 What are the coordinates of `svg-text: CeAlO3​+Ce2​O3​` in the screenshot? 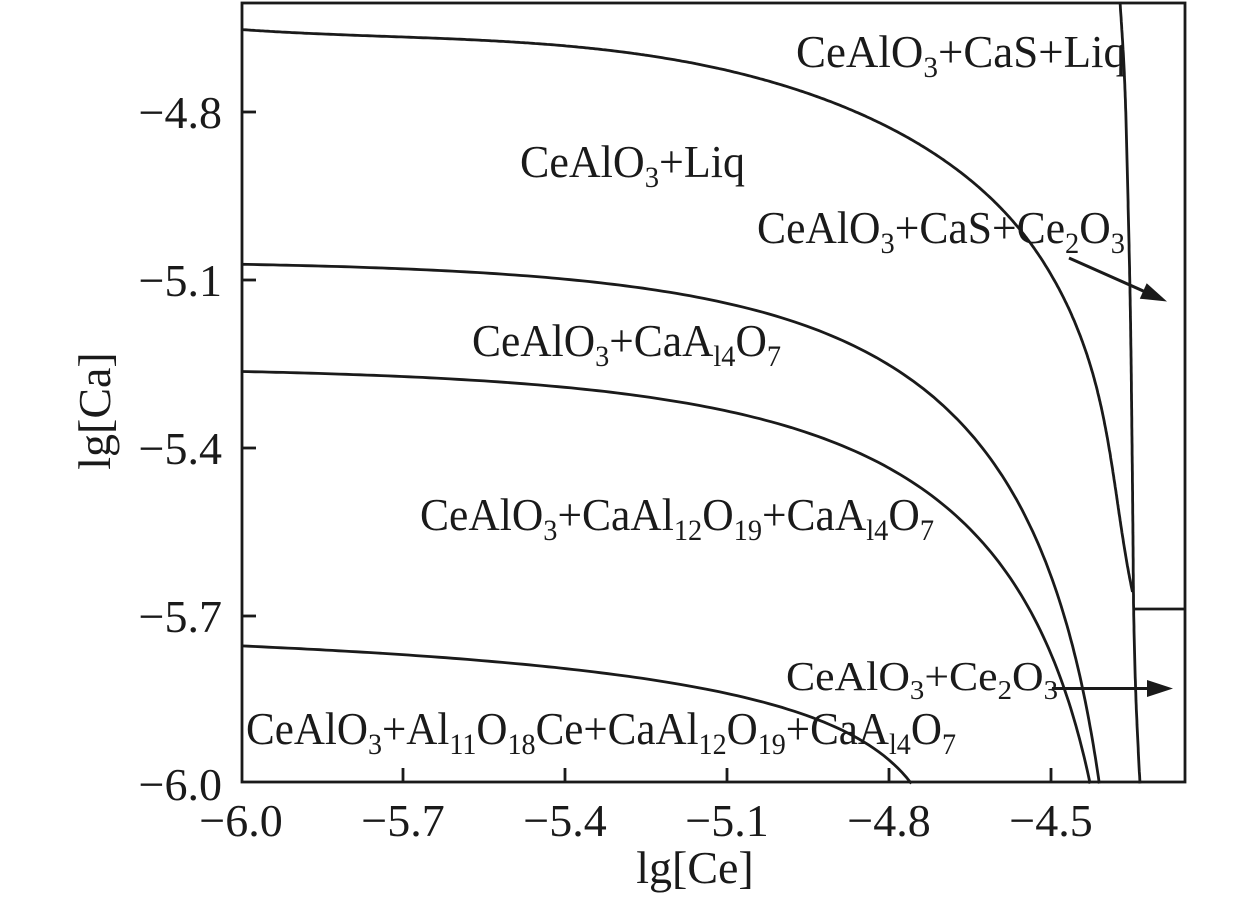 It's located at (922, 679).